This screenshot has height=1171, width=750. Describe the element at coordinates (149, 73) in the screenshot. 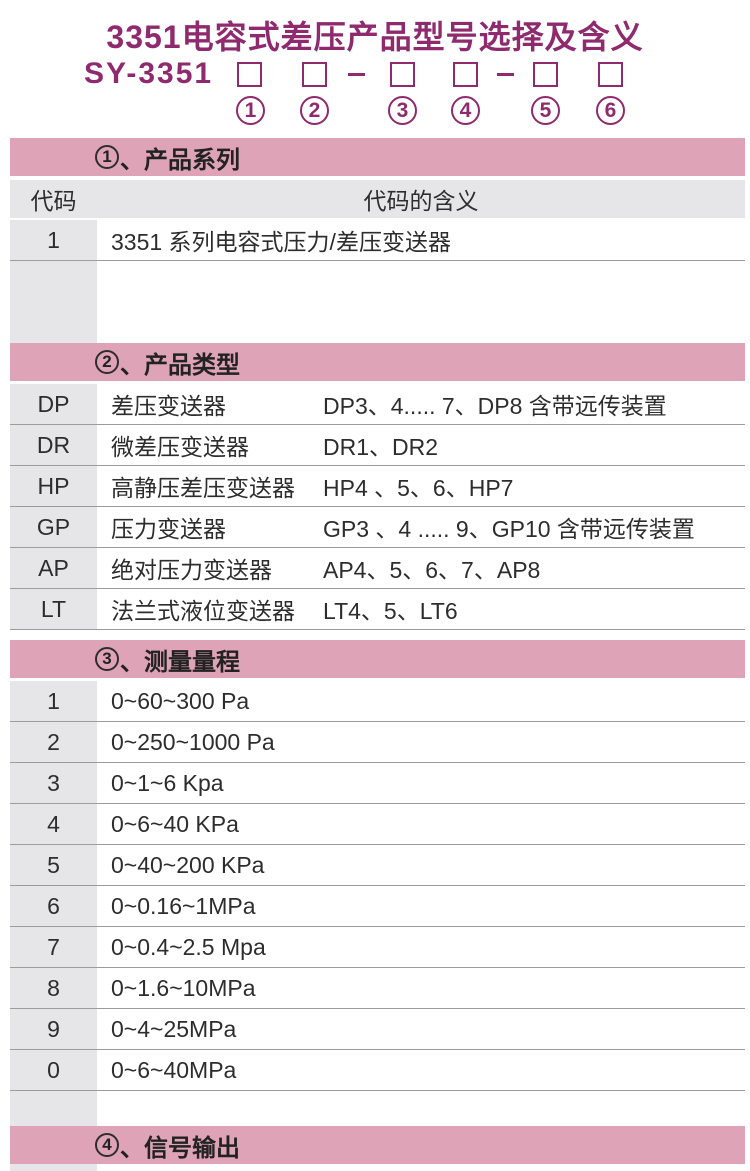

I see `model-prefix: SY-3351` at that location.